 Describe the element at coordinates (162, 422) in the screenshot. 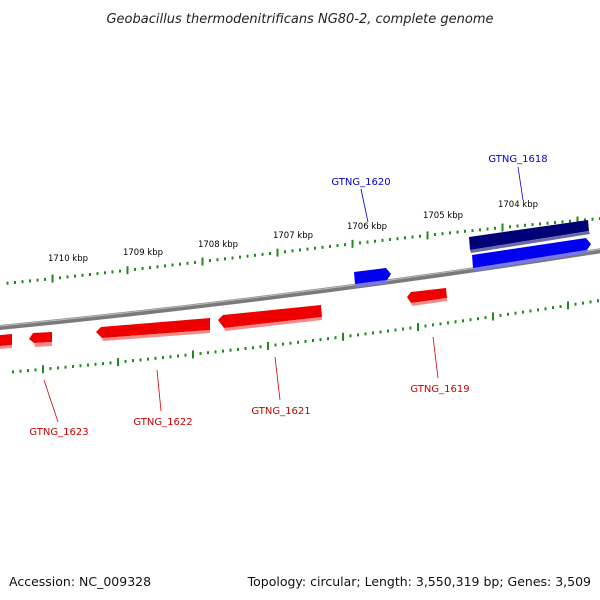

I see `gene-label-gtng-1622: GTNG_1622` at that location.